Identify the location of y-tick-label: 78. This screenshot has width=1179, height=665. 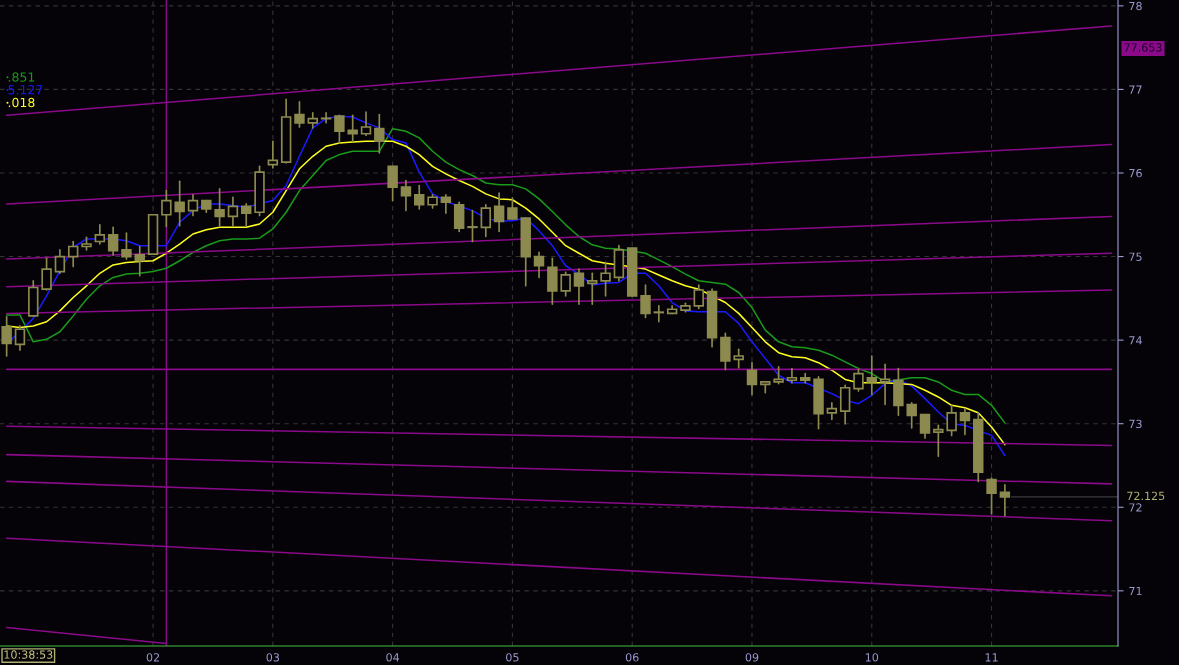
(1135, 6).